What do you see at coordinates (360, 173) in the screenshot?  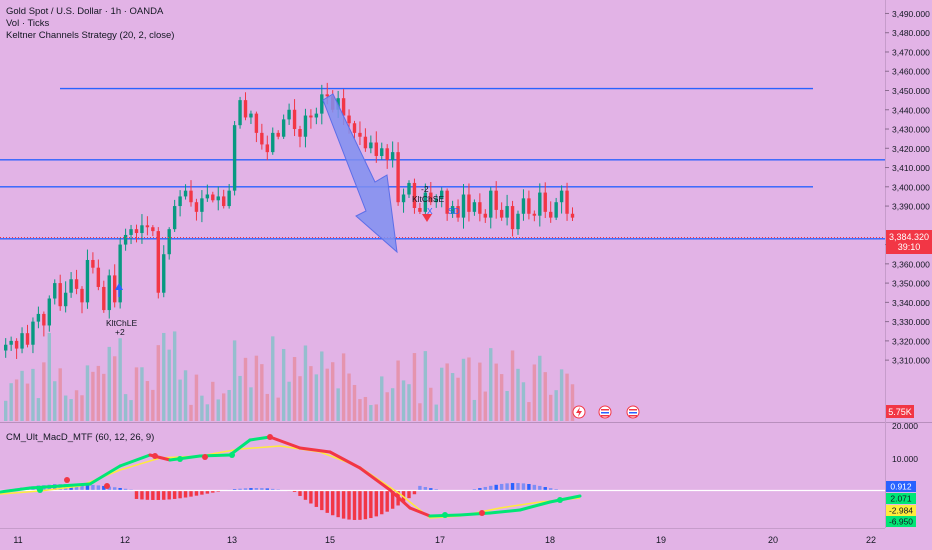 I see `drawn-arrow` at bounding box center [360, 173].